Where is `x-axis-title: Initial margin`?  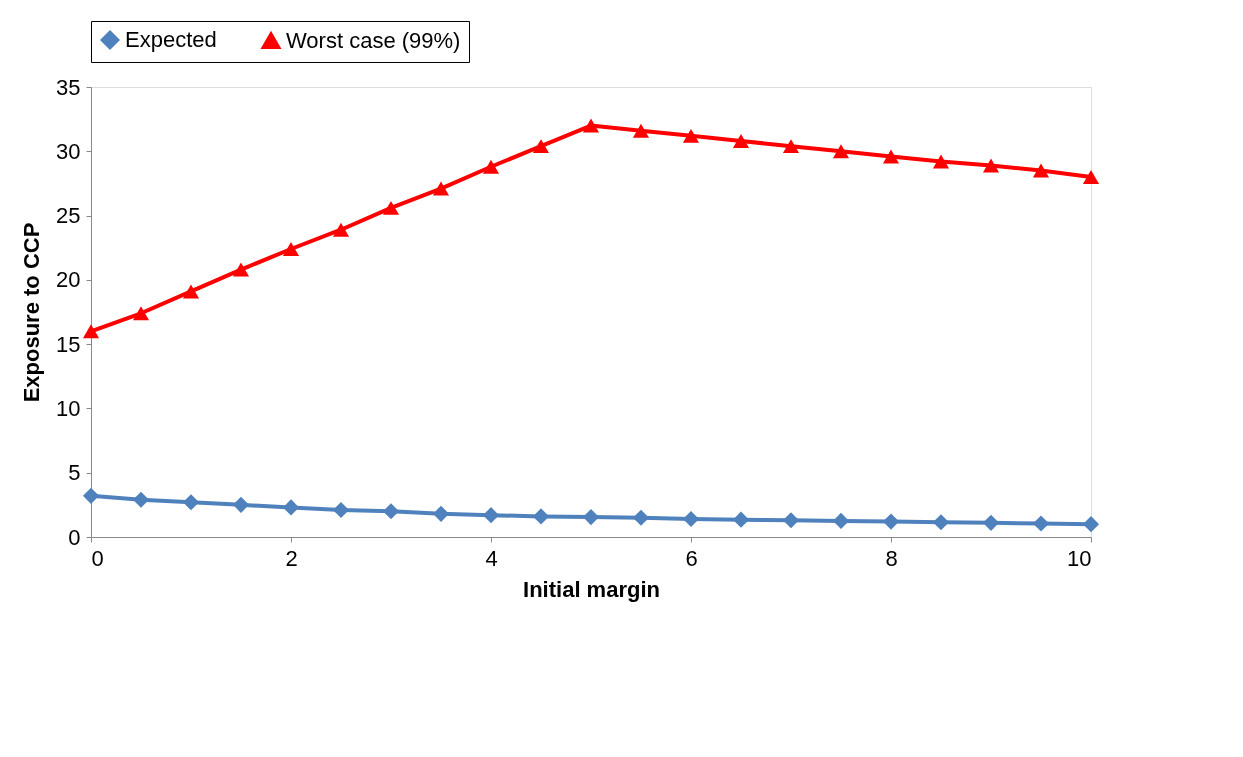 x-axis-title: Initial margin is located at coordinates (591, 589).